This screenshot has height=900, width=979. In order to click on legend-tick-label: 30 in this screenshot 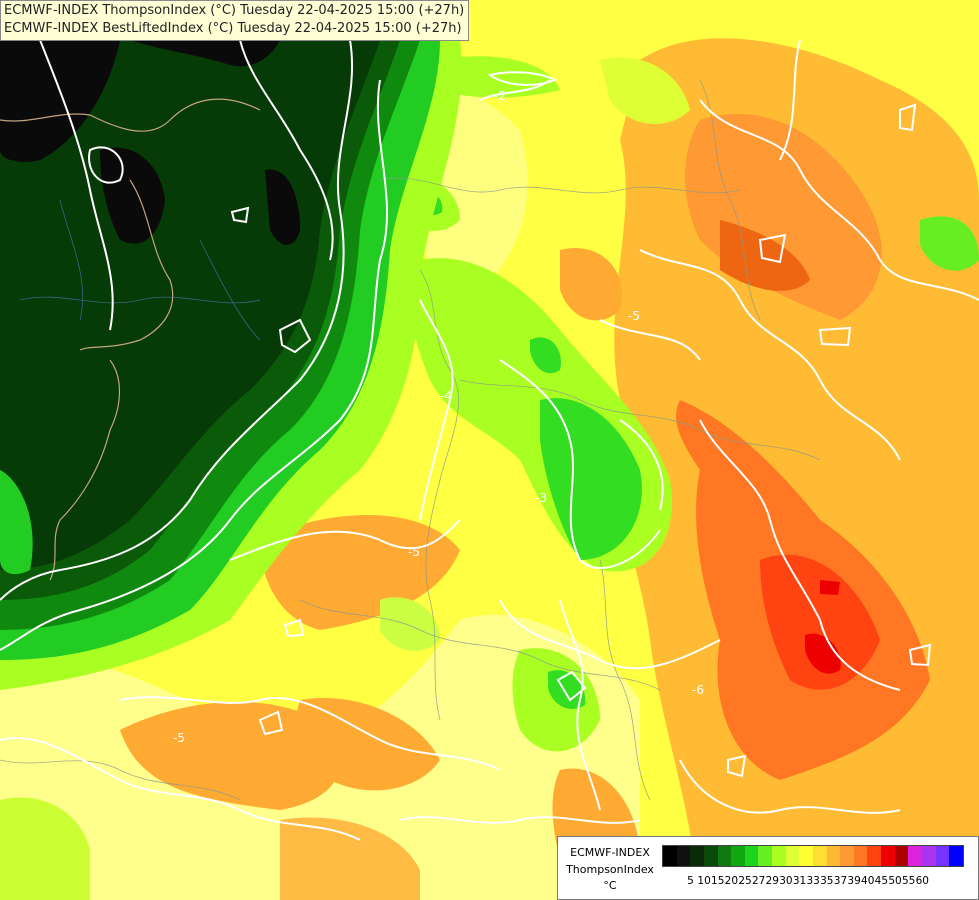, I will do `click(786, 881)`.